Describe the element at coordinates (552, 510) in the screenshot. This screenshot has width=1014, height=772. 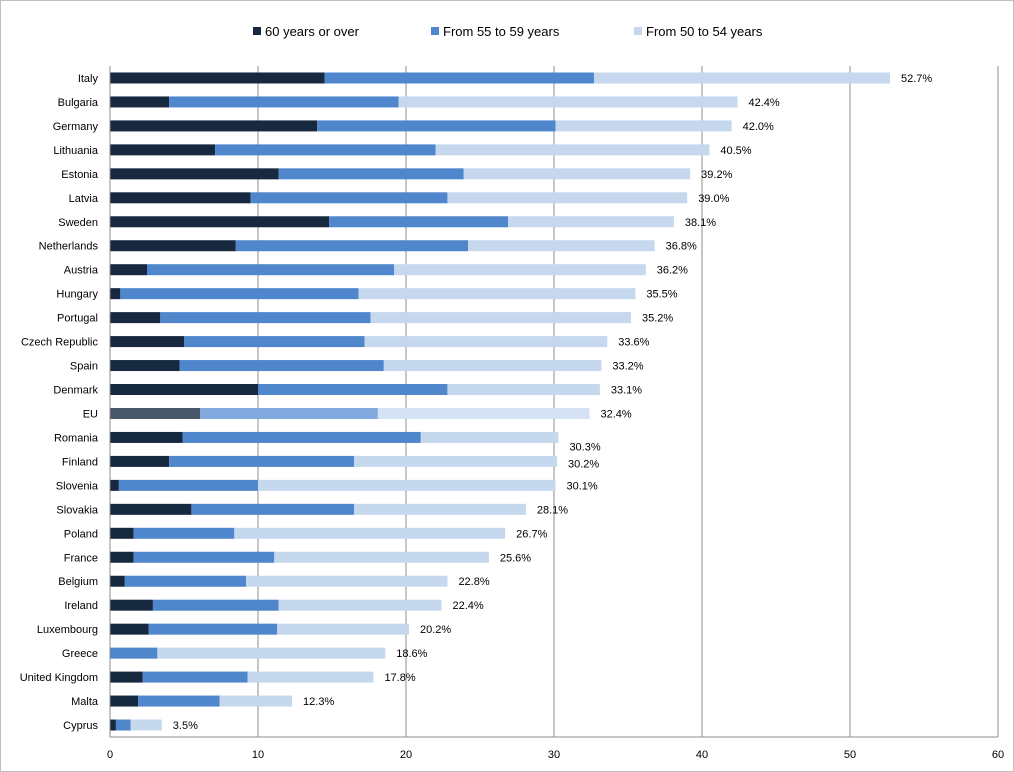
I see `total-label: 28.1%` at that location.